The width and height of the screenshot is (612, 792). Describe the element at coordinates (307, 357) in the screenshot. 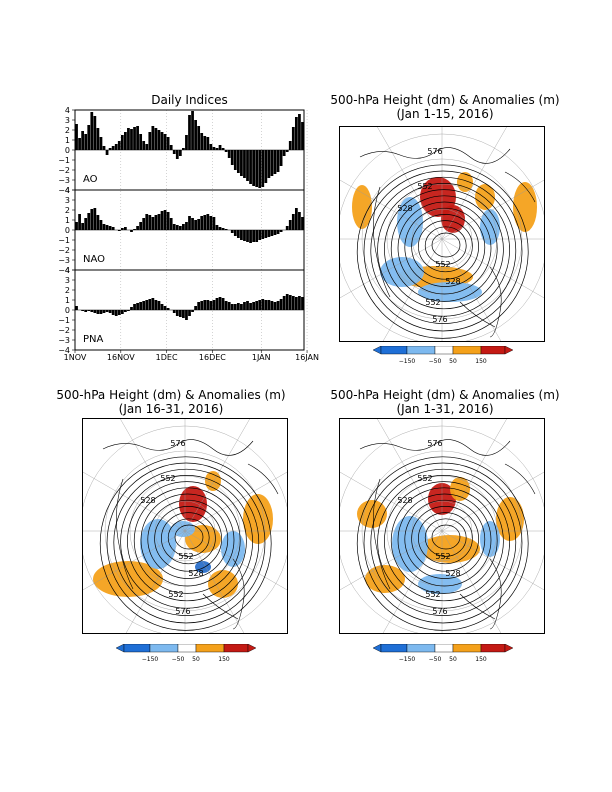

I see `x-tick-label: 16JAN` at that location.